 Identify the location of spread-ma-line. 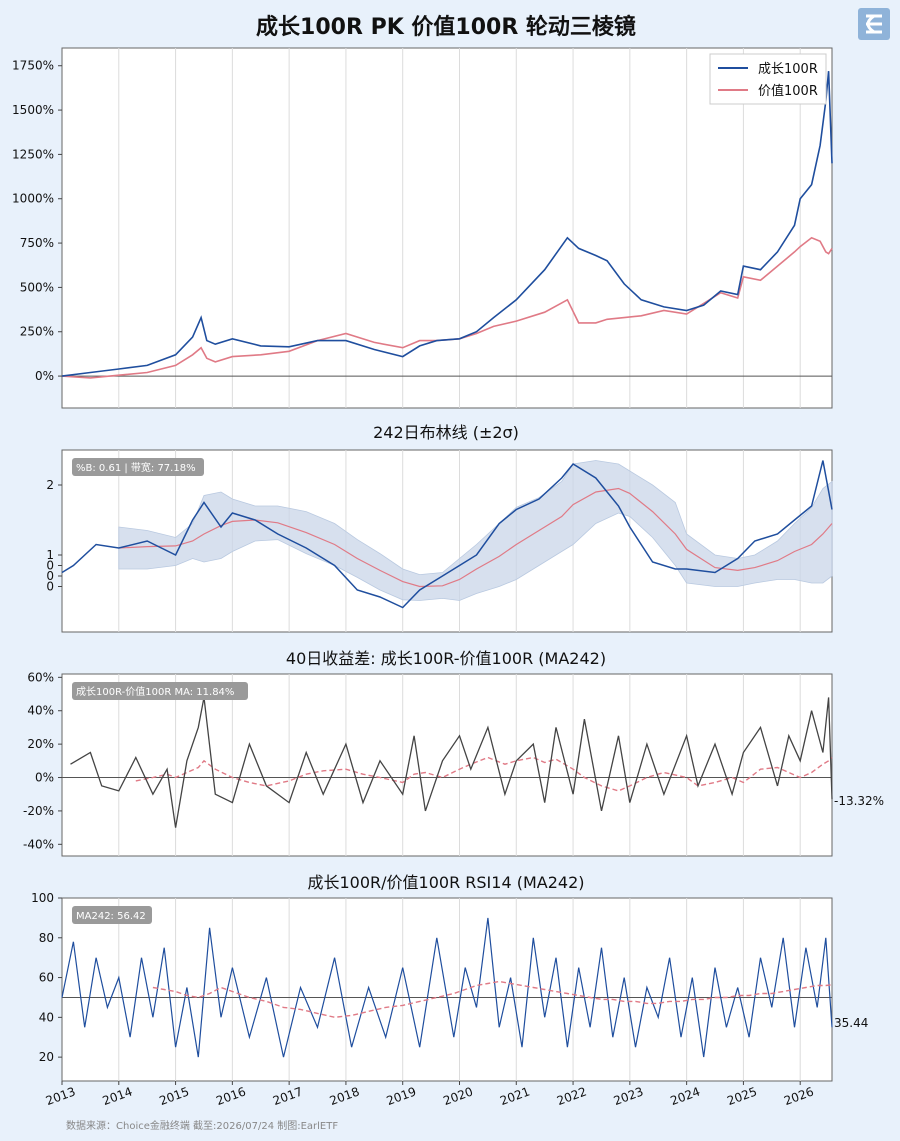
(484, 774).